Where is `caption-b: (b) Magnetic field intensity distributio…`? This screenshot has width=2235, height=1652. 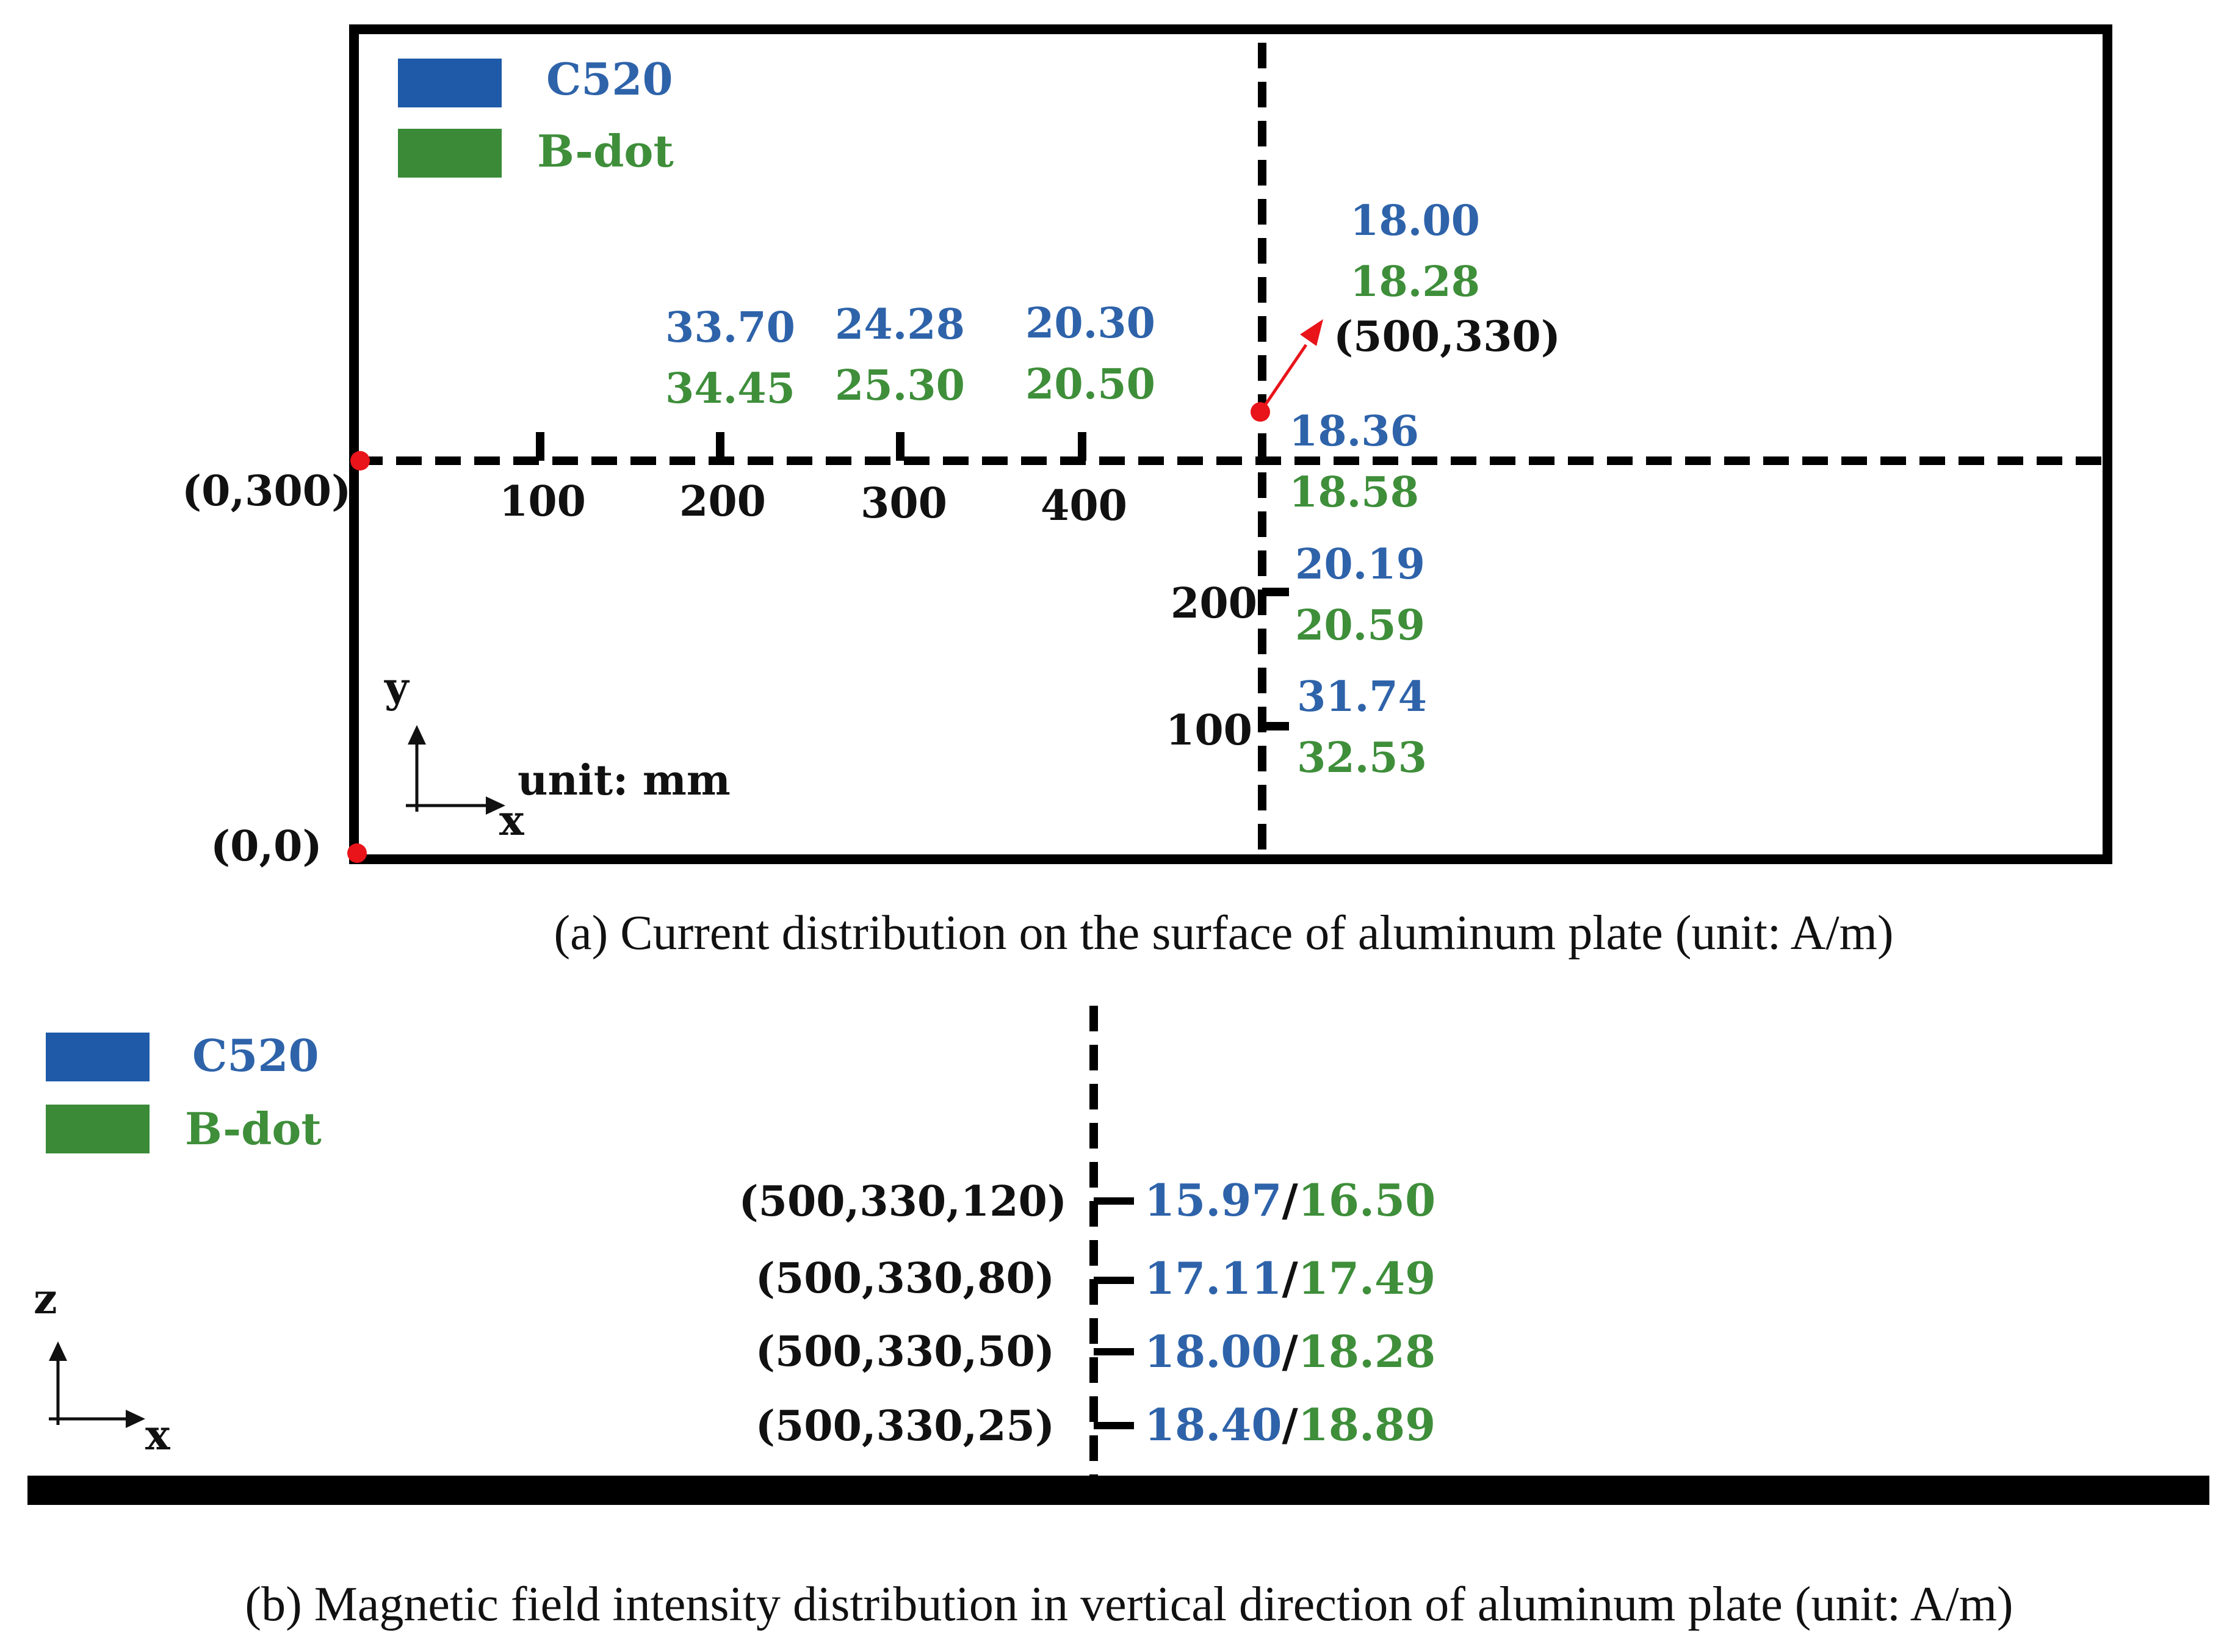 caption-b: (b) Magnetic field intensity distributio… is located at coordinates (1129, 1604).